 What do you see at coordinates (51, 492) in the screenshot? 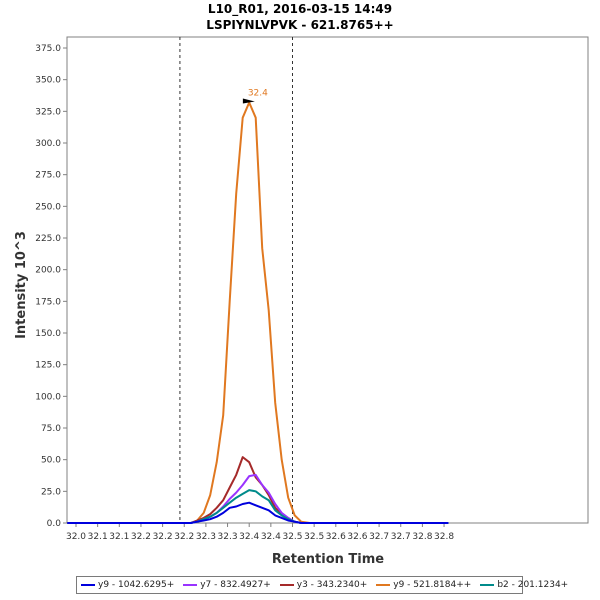
I see `y-tick-label: 25.0` at bounding box center [51, 492].